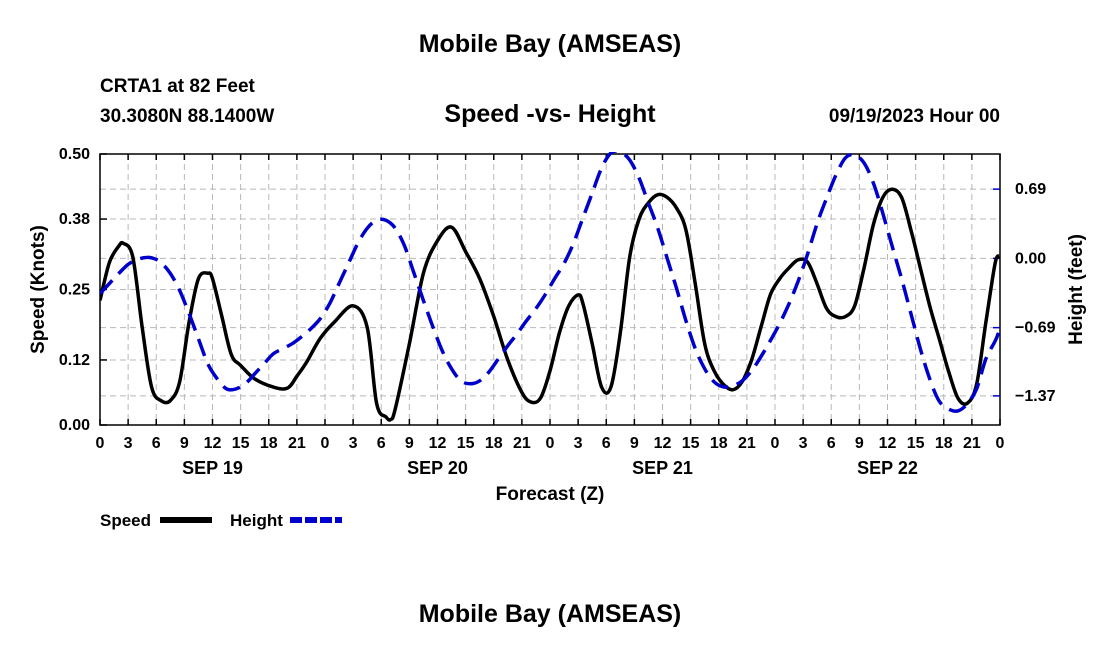  I want to click on day-label: SEP 22, so click(887, 468).